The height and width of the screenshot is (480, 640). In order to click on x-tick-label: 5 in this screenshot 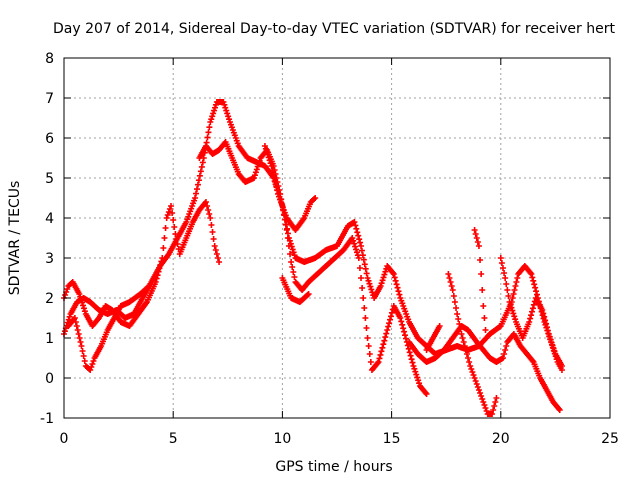, I will do `click(173, 439)`.